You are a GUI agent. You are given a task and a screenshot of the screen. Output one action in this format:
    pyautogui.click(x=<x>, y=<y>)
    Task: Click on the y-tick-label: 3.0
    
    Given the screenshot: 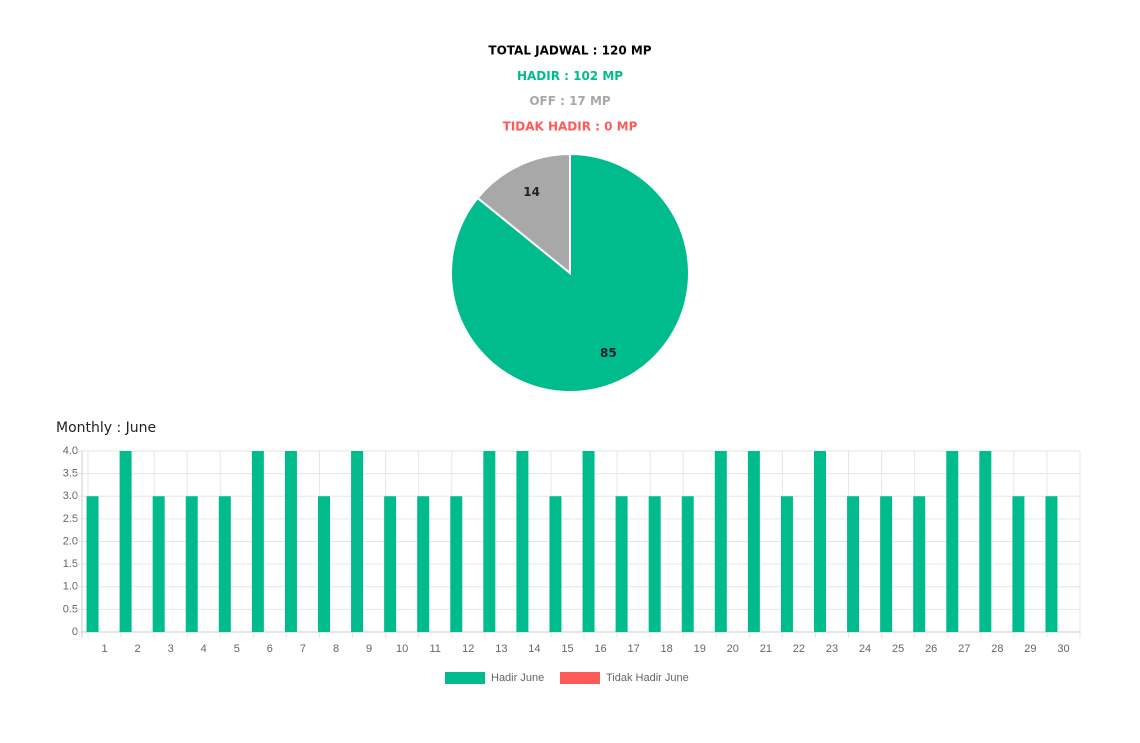 What is the action you would take?
    pyautogui.click(x=70, y=496)
    